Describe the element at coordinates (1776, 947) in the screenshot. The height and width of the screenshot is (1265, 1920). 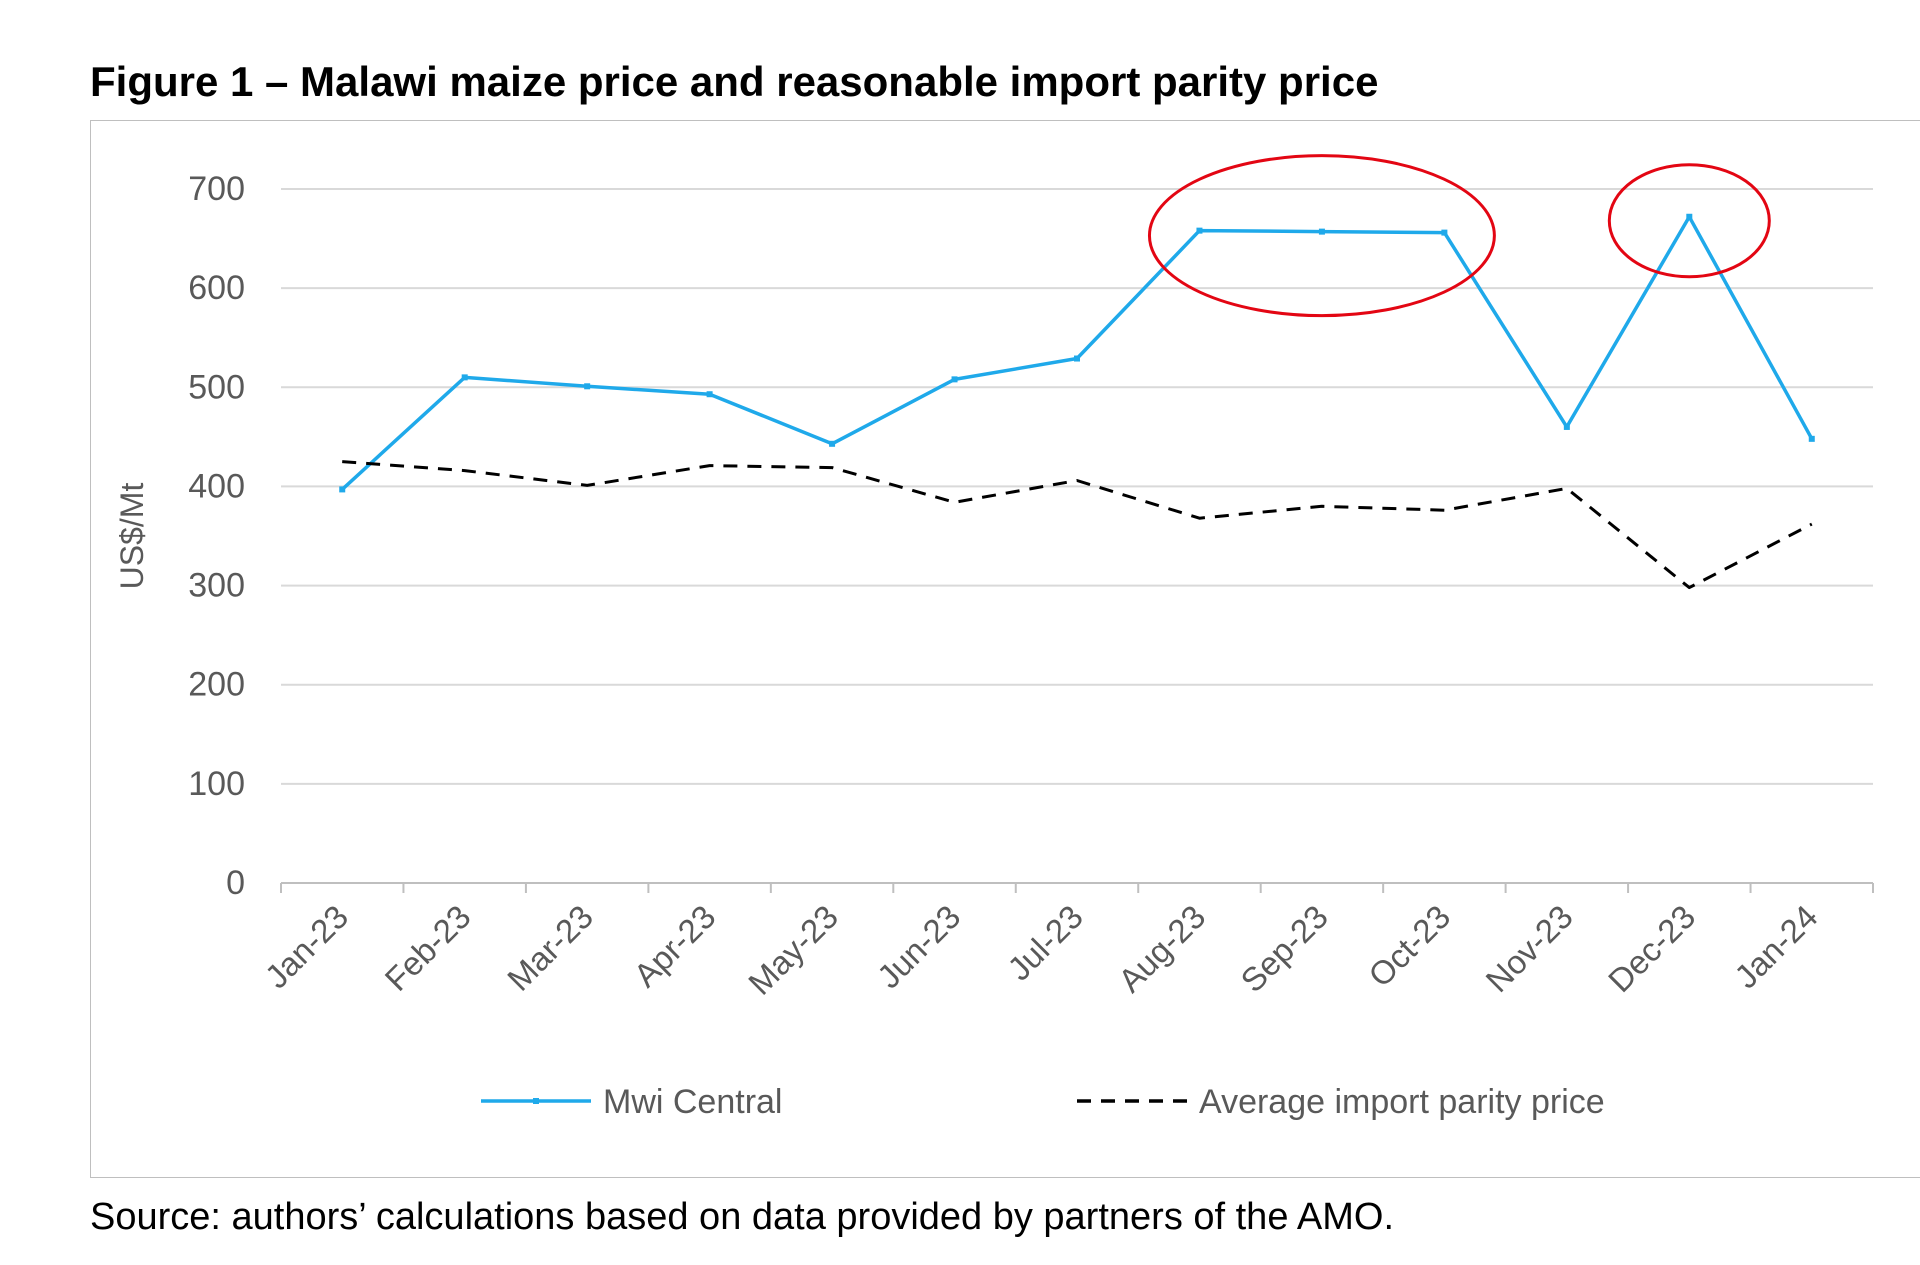
I see `x-tick-label-jan-24: Jan-24` at that location.